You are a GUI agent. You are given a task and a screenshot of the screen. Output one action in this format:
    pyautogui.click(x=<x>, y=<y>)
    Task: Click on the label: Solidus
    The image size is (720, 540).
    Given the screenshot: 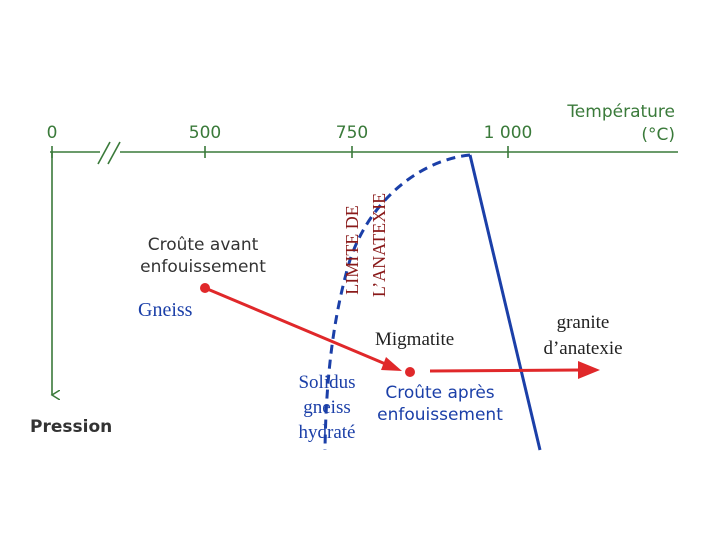 What is the action you would take?
    pyautogui.click(x=326, y=382)
    